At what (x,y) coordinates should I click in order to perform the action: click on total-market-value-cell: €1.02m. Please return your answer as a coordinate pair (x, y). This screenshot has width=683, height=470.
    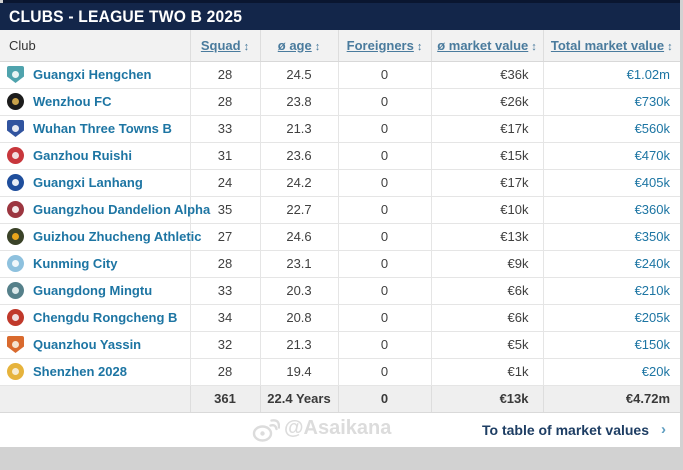
    Looking at the image, I should click on (611, 75).